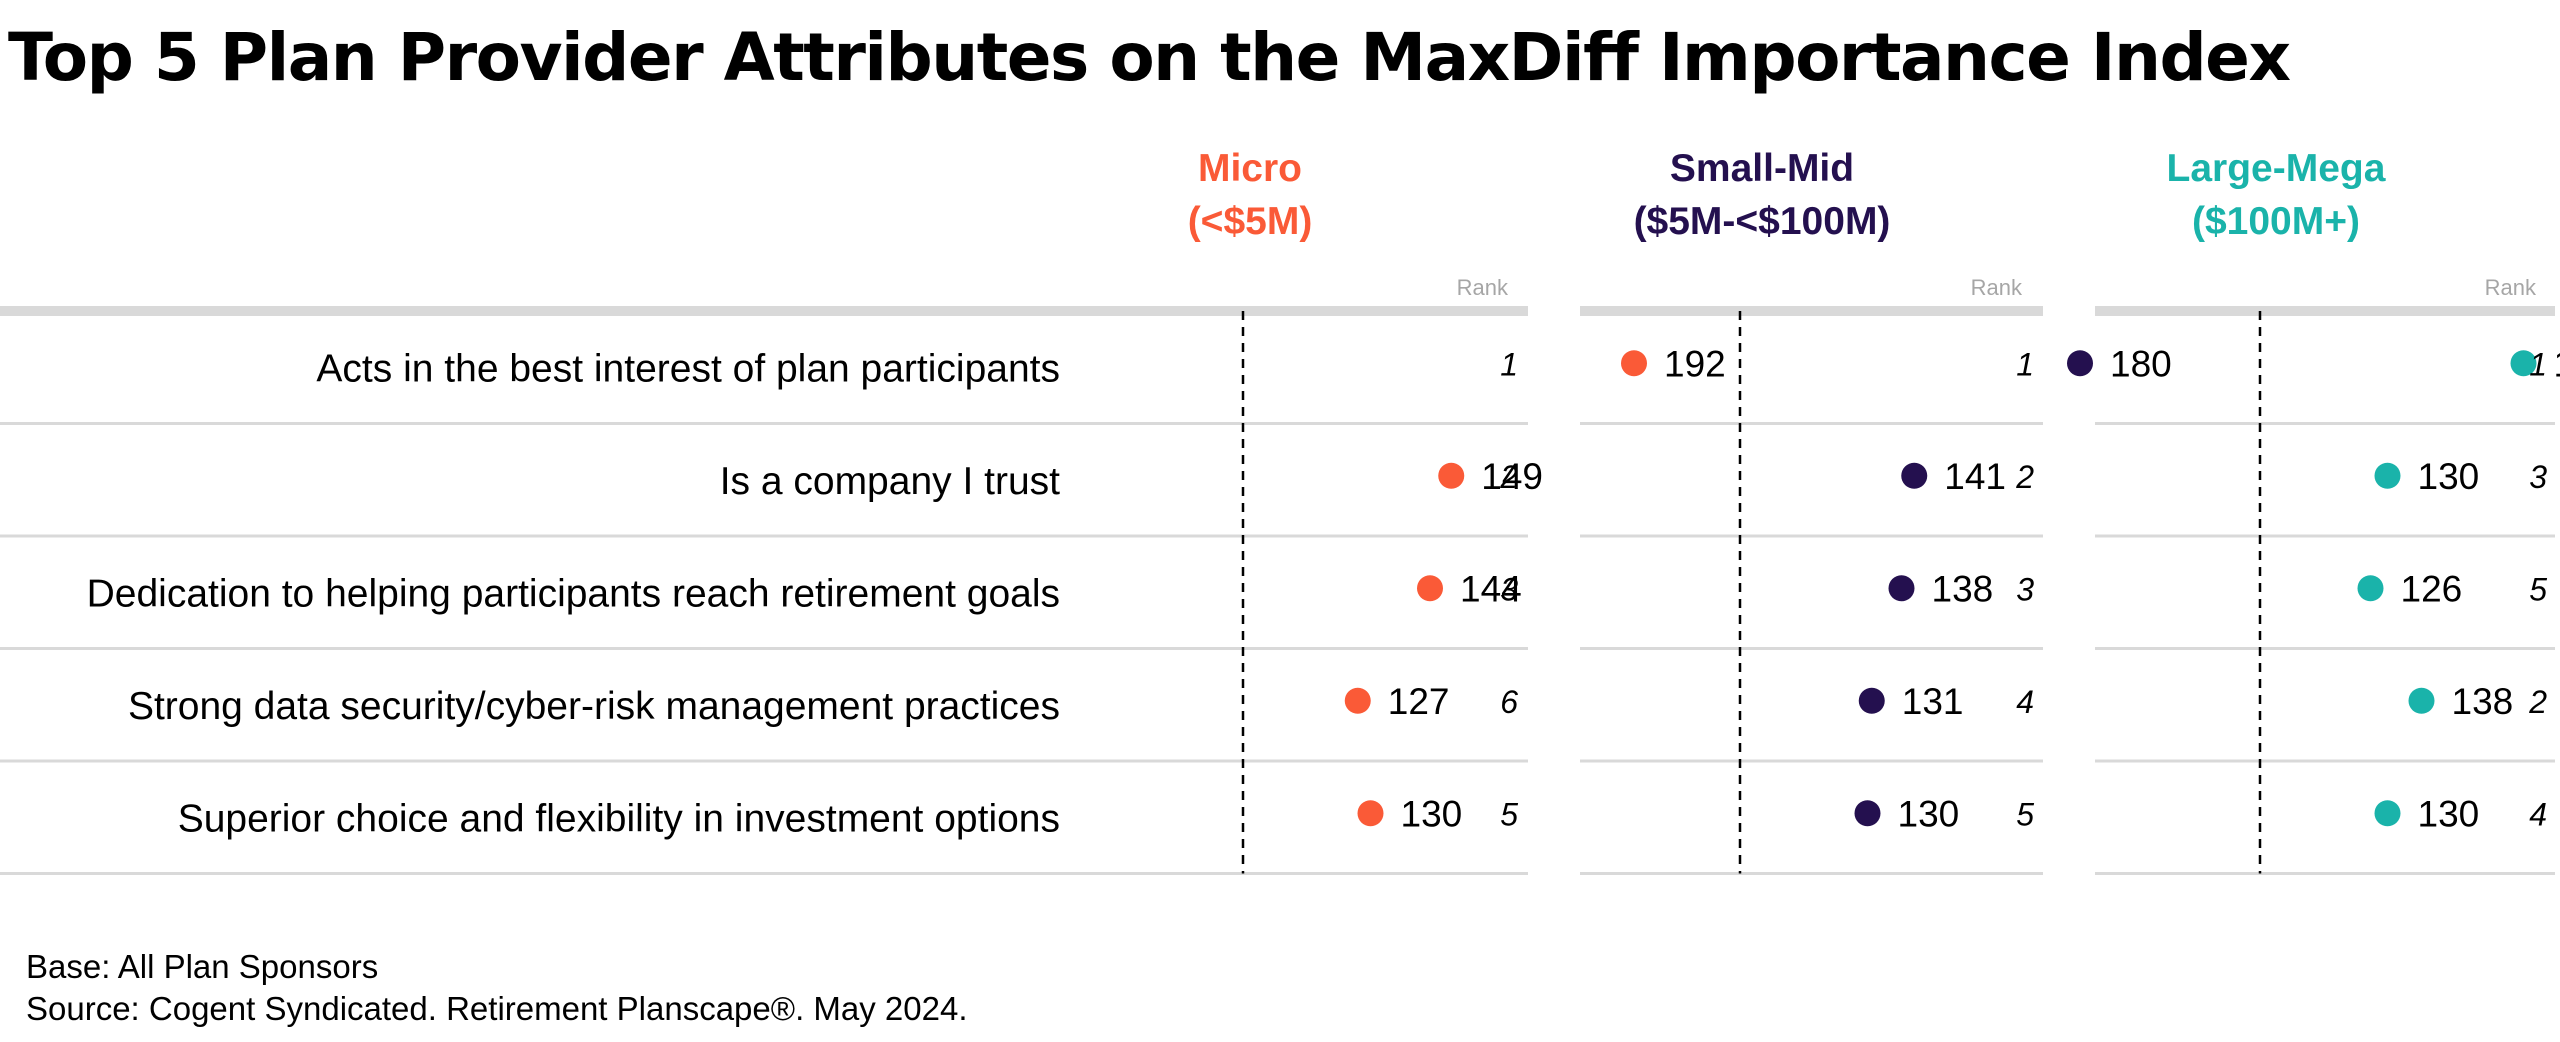  Describe the element at coordinates (2557, 363) in the screenshot. I see `value-label: 162` at that location.